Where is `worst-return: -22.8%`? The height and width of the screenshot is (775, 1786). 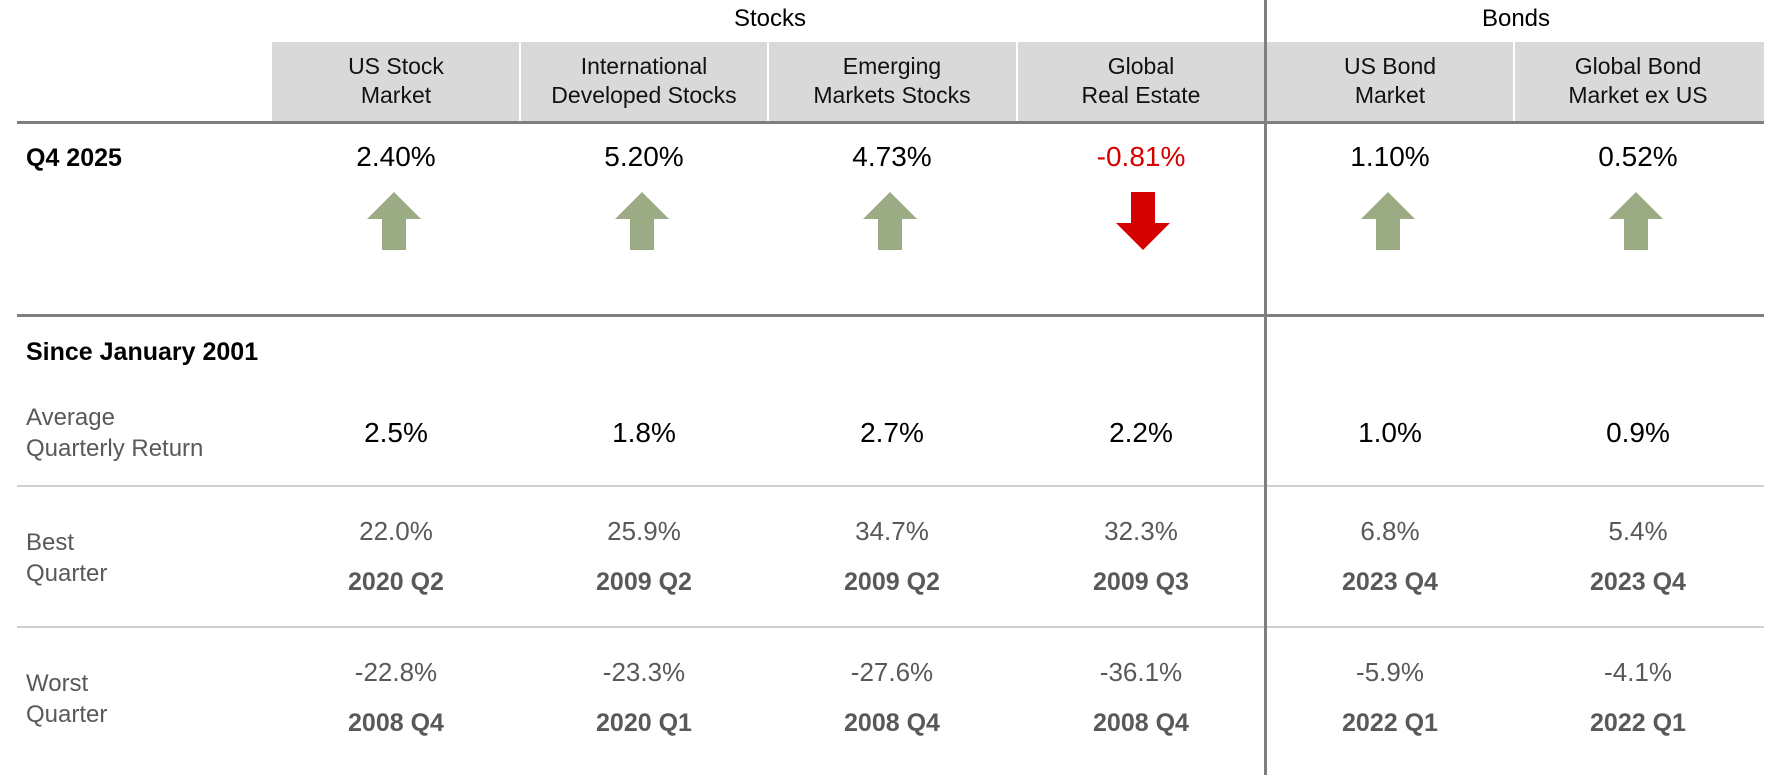 worst-return: -22.8% is located at coordinates (396, 672).